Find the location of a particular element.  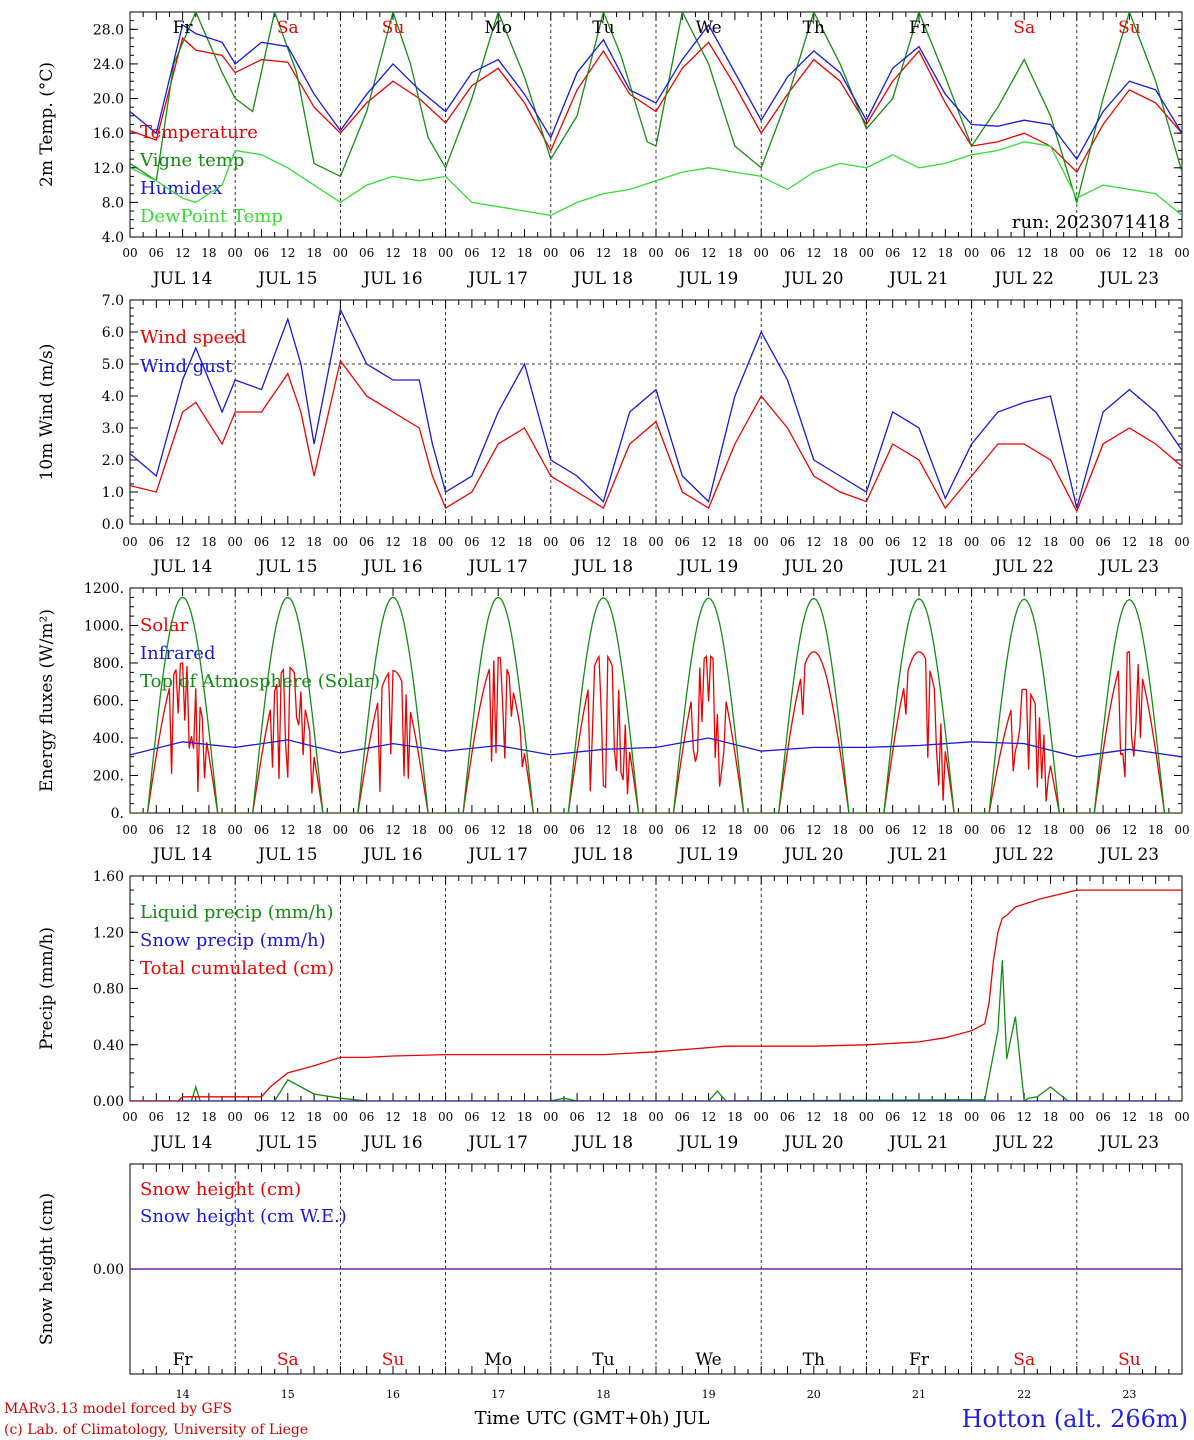

series-line-wind-speed is located at coordinates (656, 436).